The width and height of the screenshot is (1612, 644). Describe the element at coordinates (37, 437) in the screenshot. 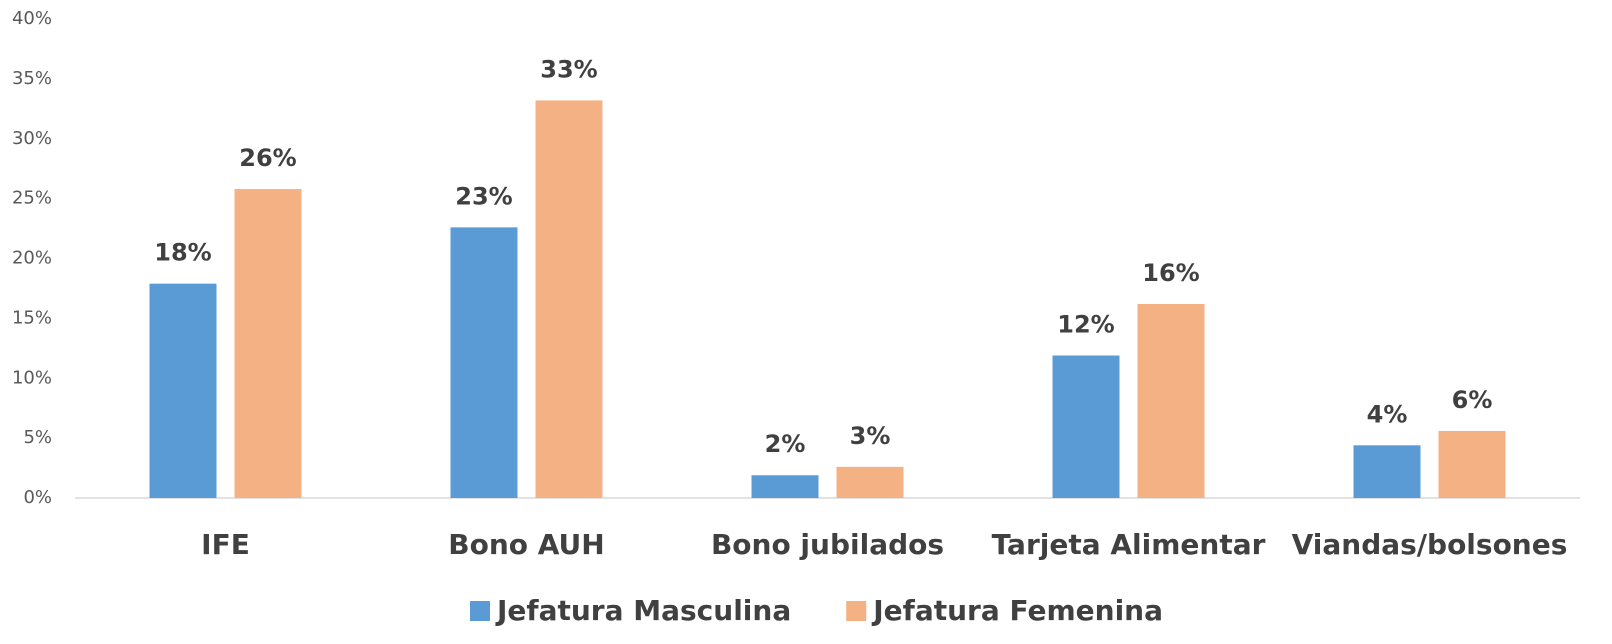

I see `y-tick-label: 5%` at that location.